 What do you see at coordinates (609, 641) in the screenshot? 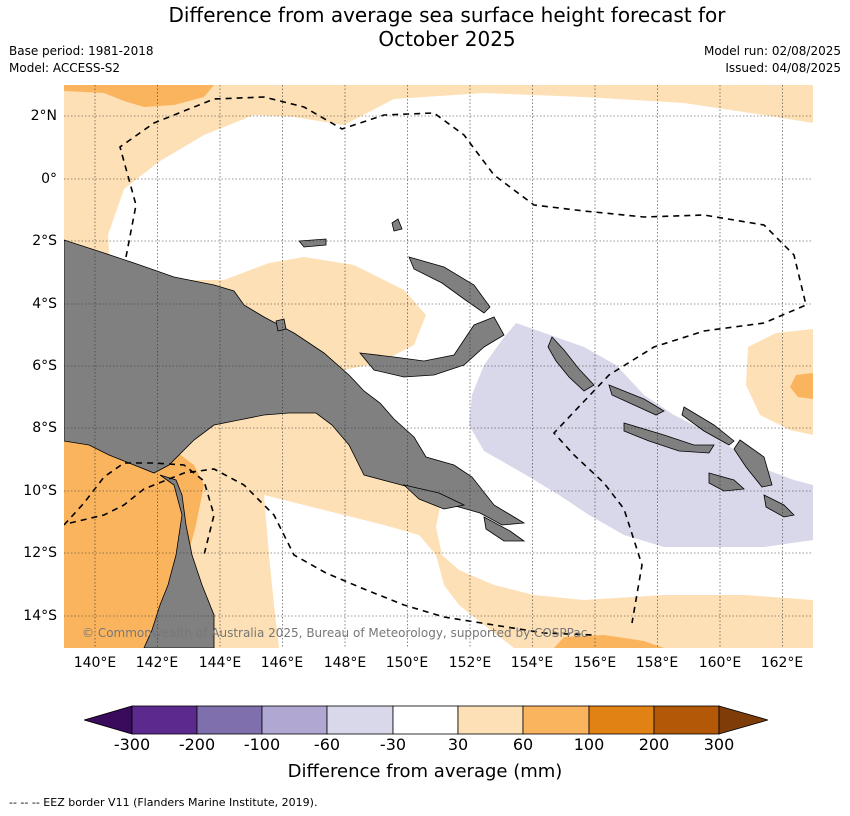
I see `anomaly-60-100-southeast` at bounding box center [609, 641].